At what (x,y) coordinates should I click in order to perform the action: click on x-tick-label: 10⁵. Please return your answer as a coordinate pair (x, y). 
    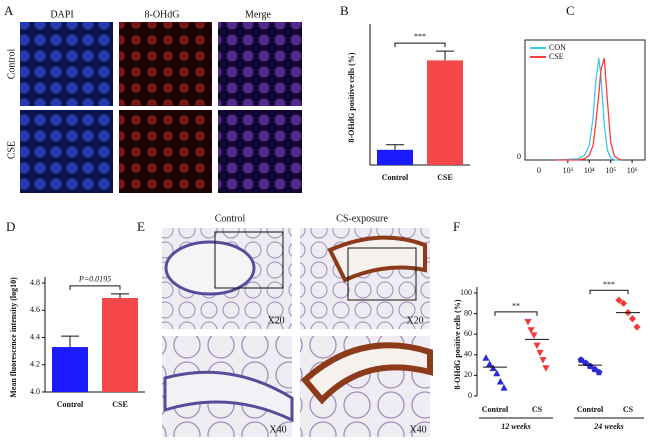
    Looking at the image, I should click on (610, 170).